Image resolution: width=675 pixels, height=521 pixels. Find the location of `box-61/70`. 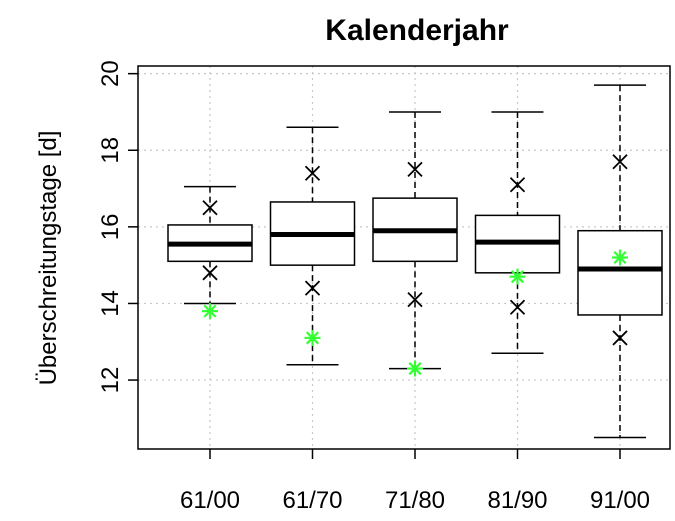

box-61/70 is located at coordinates (312, 246).